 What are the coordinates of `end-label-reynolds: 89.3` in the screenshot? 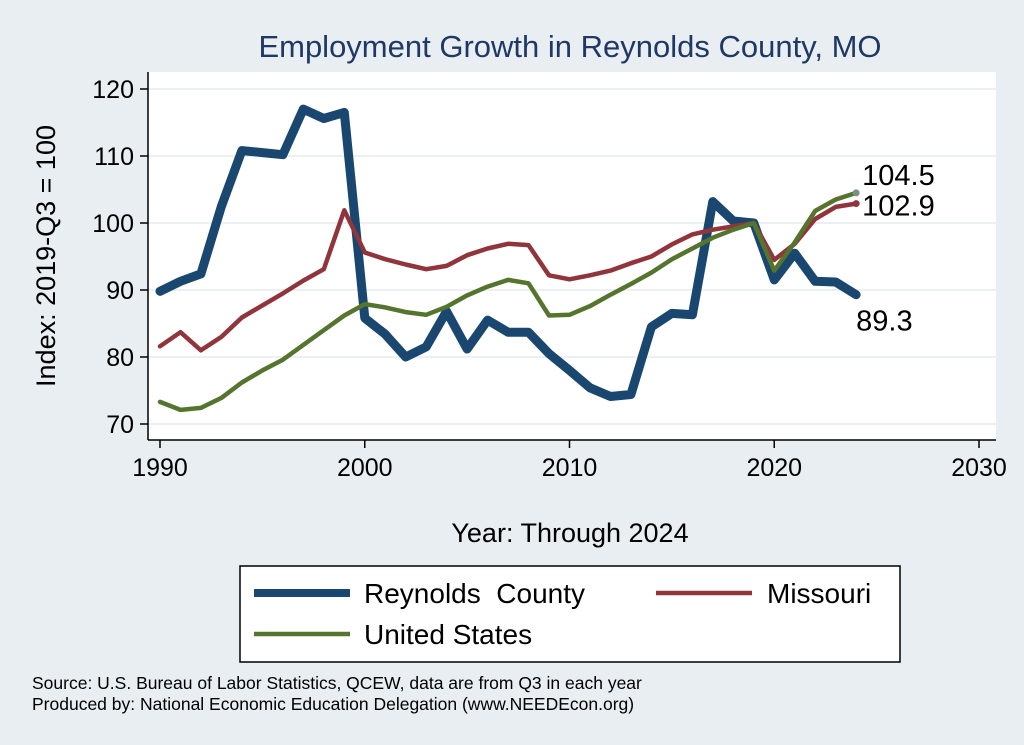 It's located at (884, 322).